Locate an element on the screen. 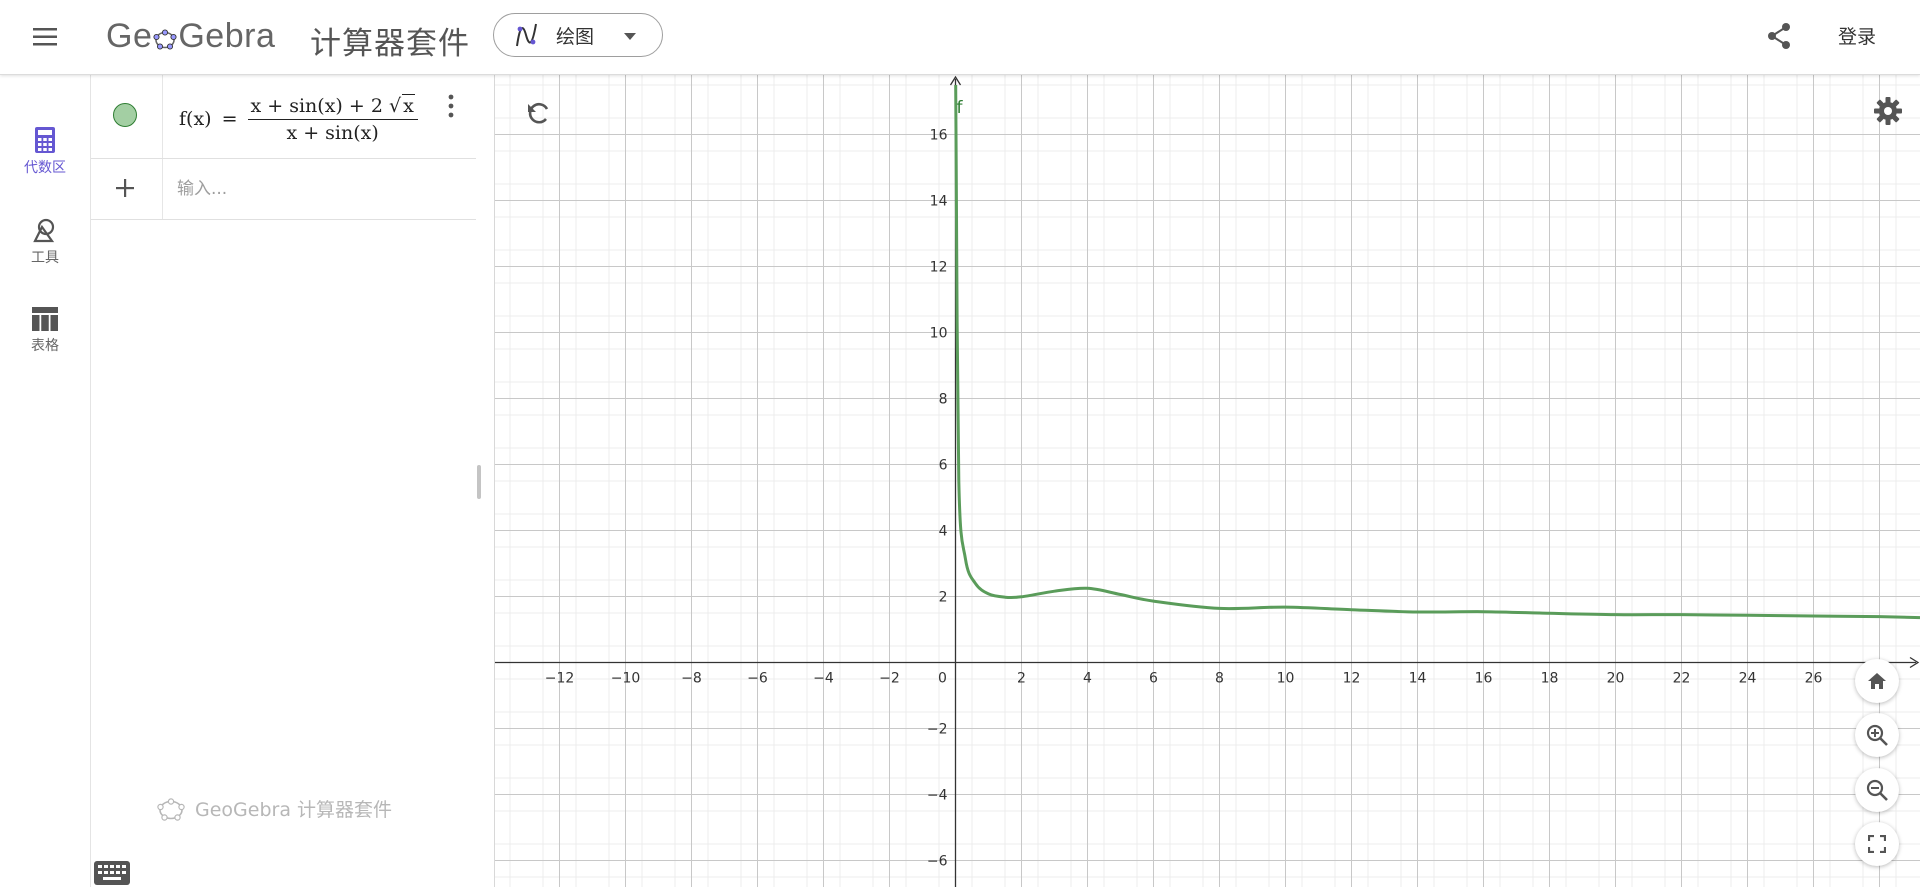 Image resolution: width=1920 pixels, height=887 pixels. perspective-sidebar: 代数区 工具 表格 is located at coordinates (45, 481).